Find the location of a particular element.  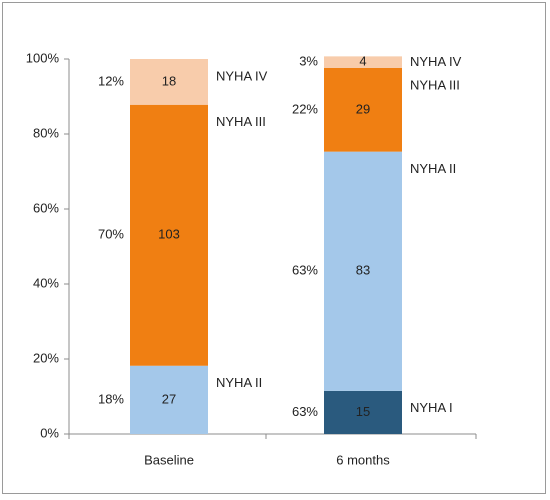

x-tick-label: Baseline is located at coordinates (169, 459).